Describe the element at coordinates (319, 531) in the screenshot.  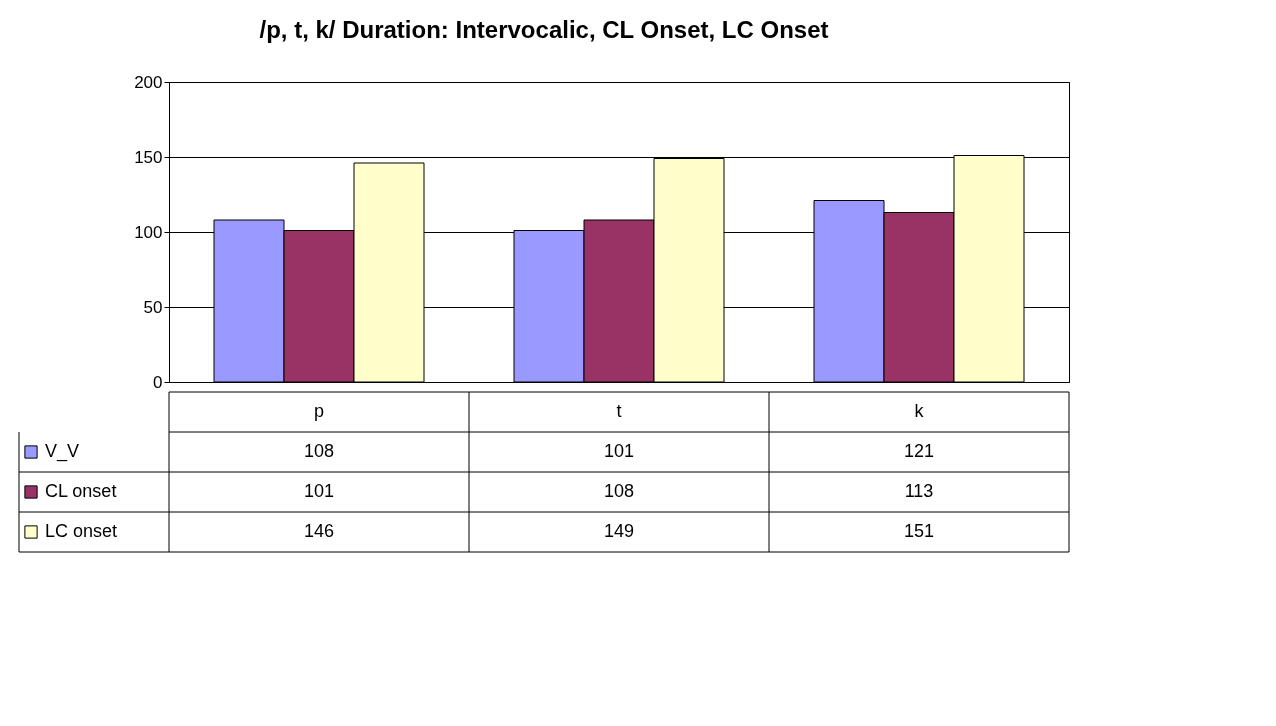
I see `data-label: 146` at that location.